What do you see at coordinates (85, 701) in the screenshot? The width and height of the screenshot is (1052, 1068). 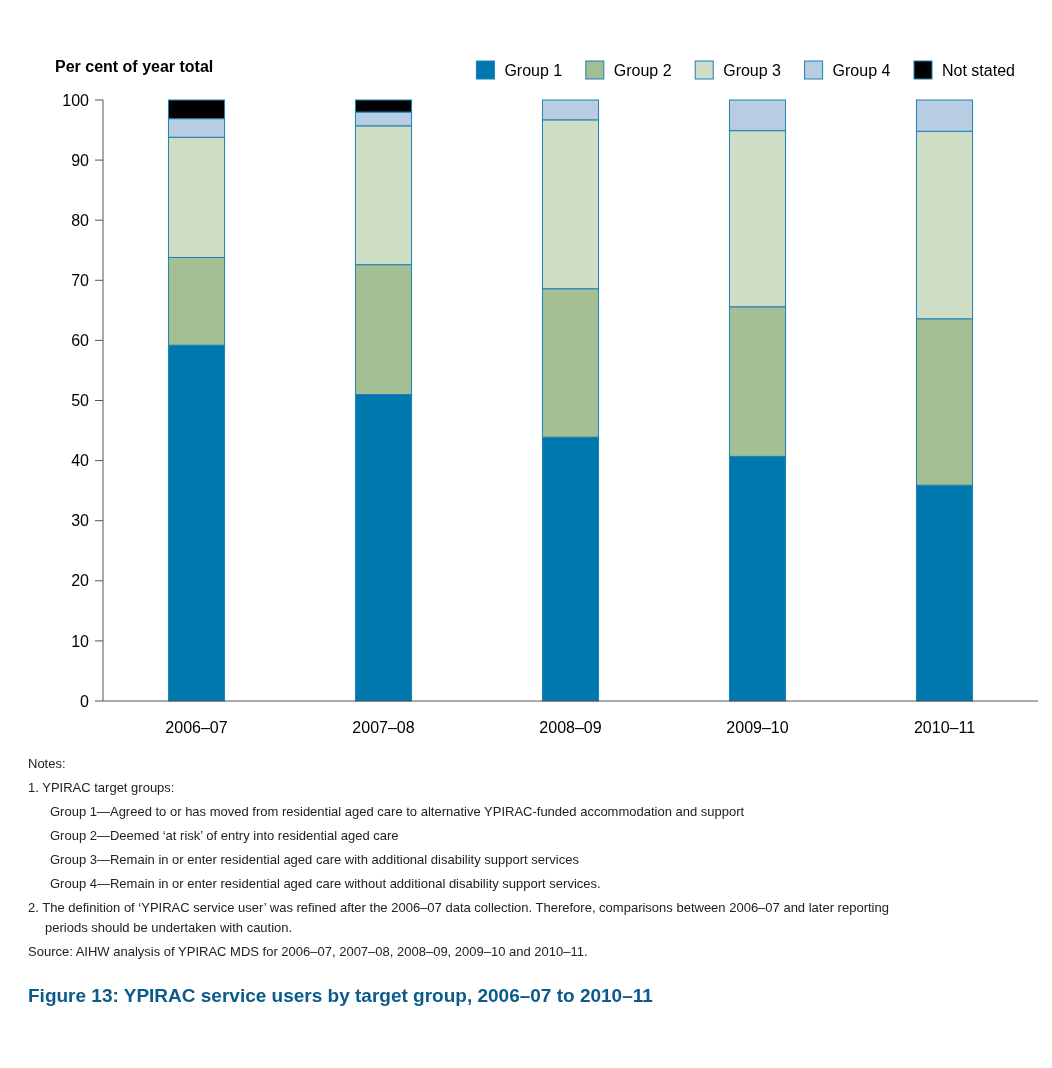 I see `y-tick-label: 0` at bounding box center [85, 701].